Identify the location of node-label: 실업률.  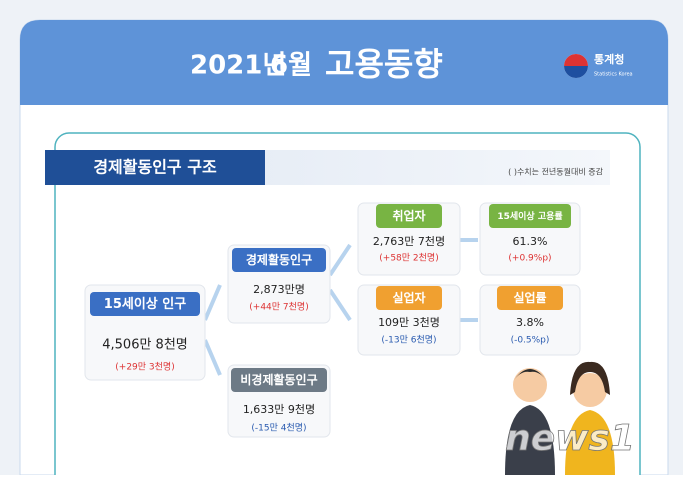
(529, 297).